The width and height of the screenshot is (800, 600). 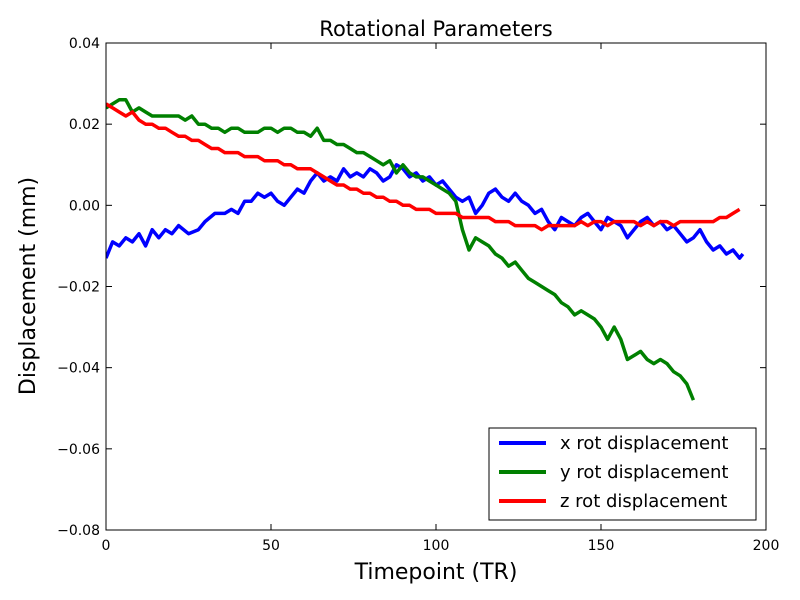 What do you see at coordinates (435, 29) in the screenshot?
I see `chart-title: Rotational Parameters` at bounding box center [435, 29].